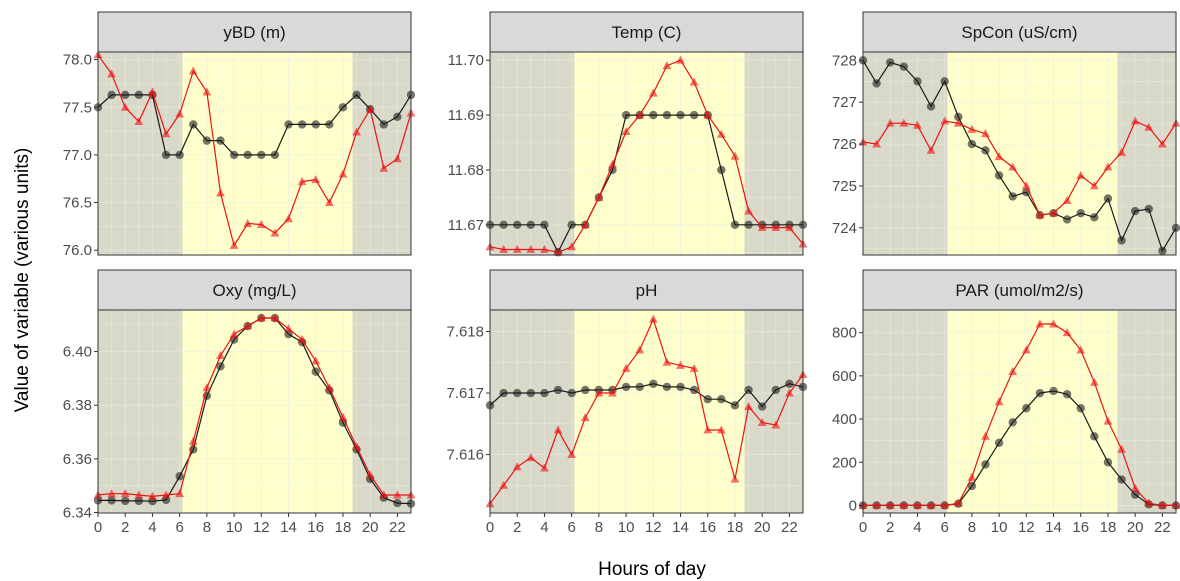  I want to click on y-tick-label: 726, so click(844, 144).